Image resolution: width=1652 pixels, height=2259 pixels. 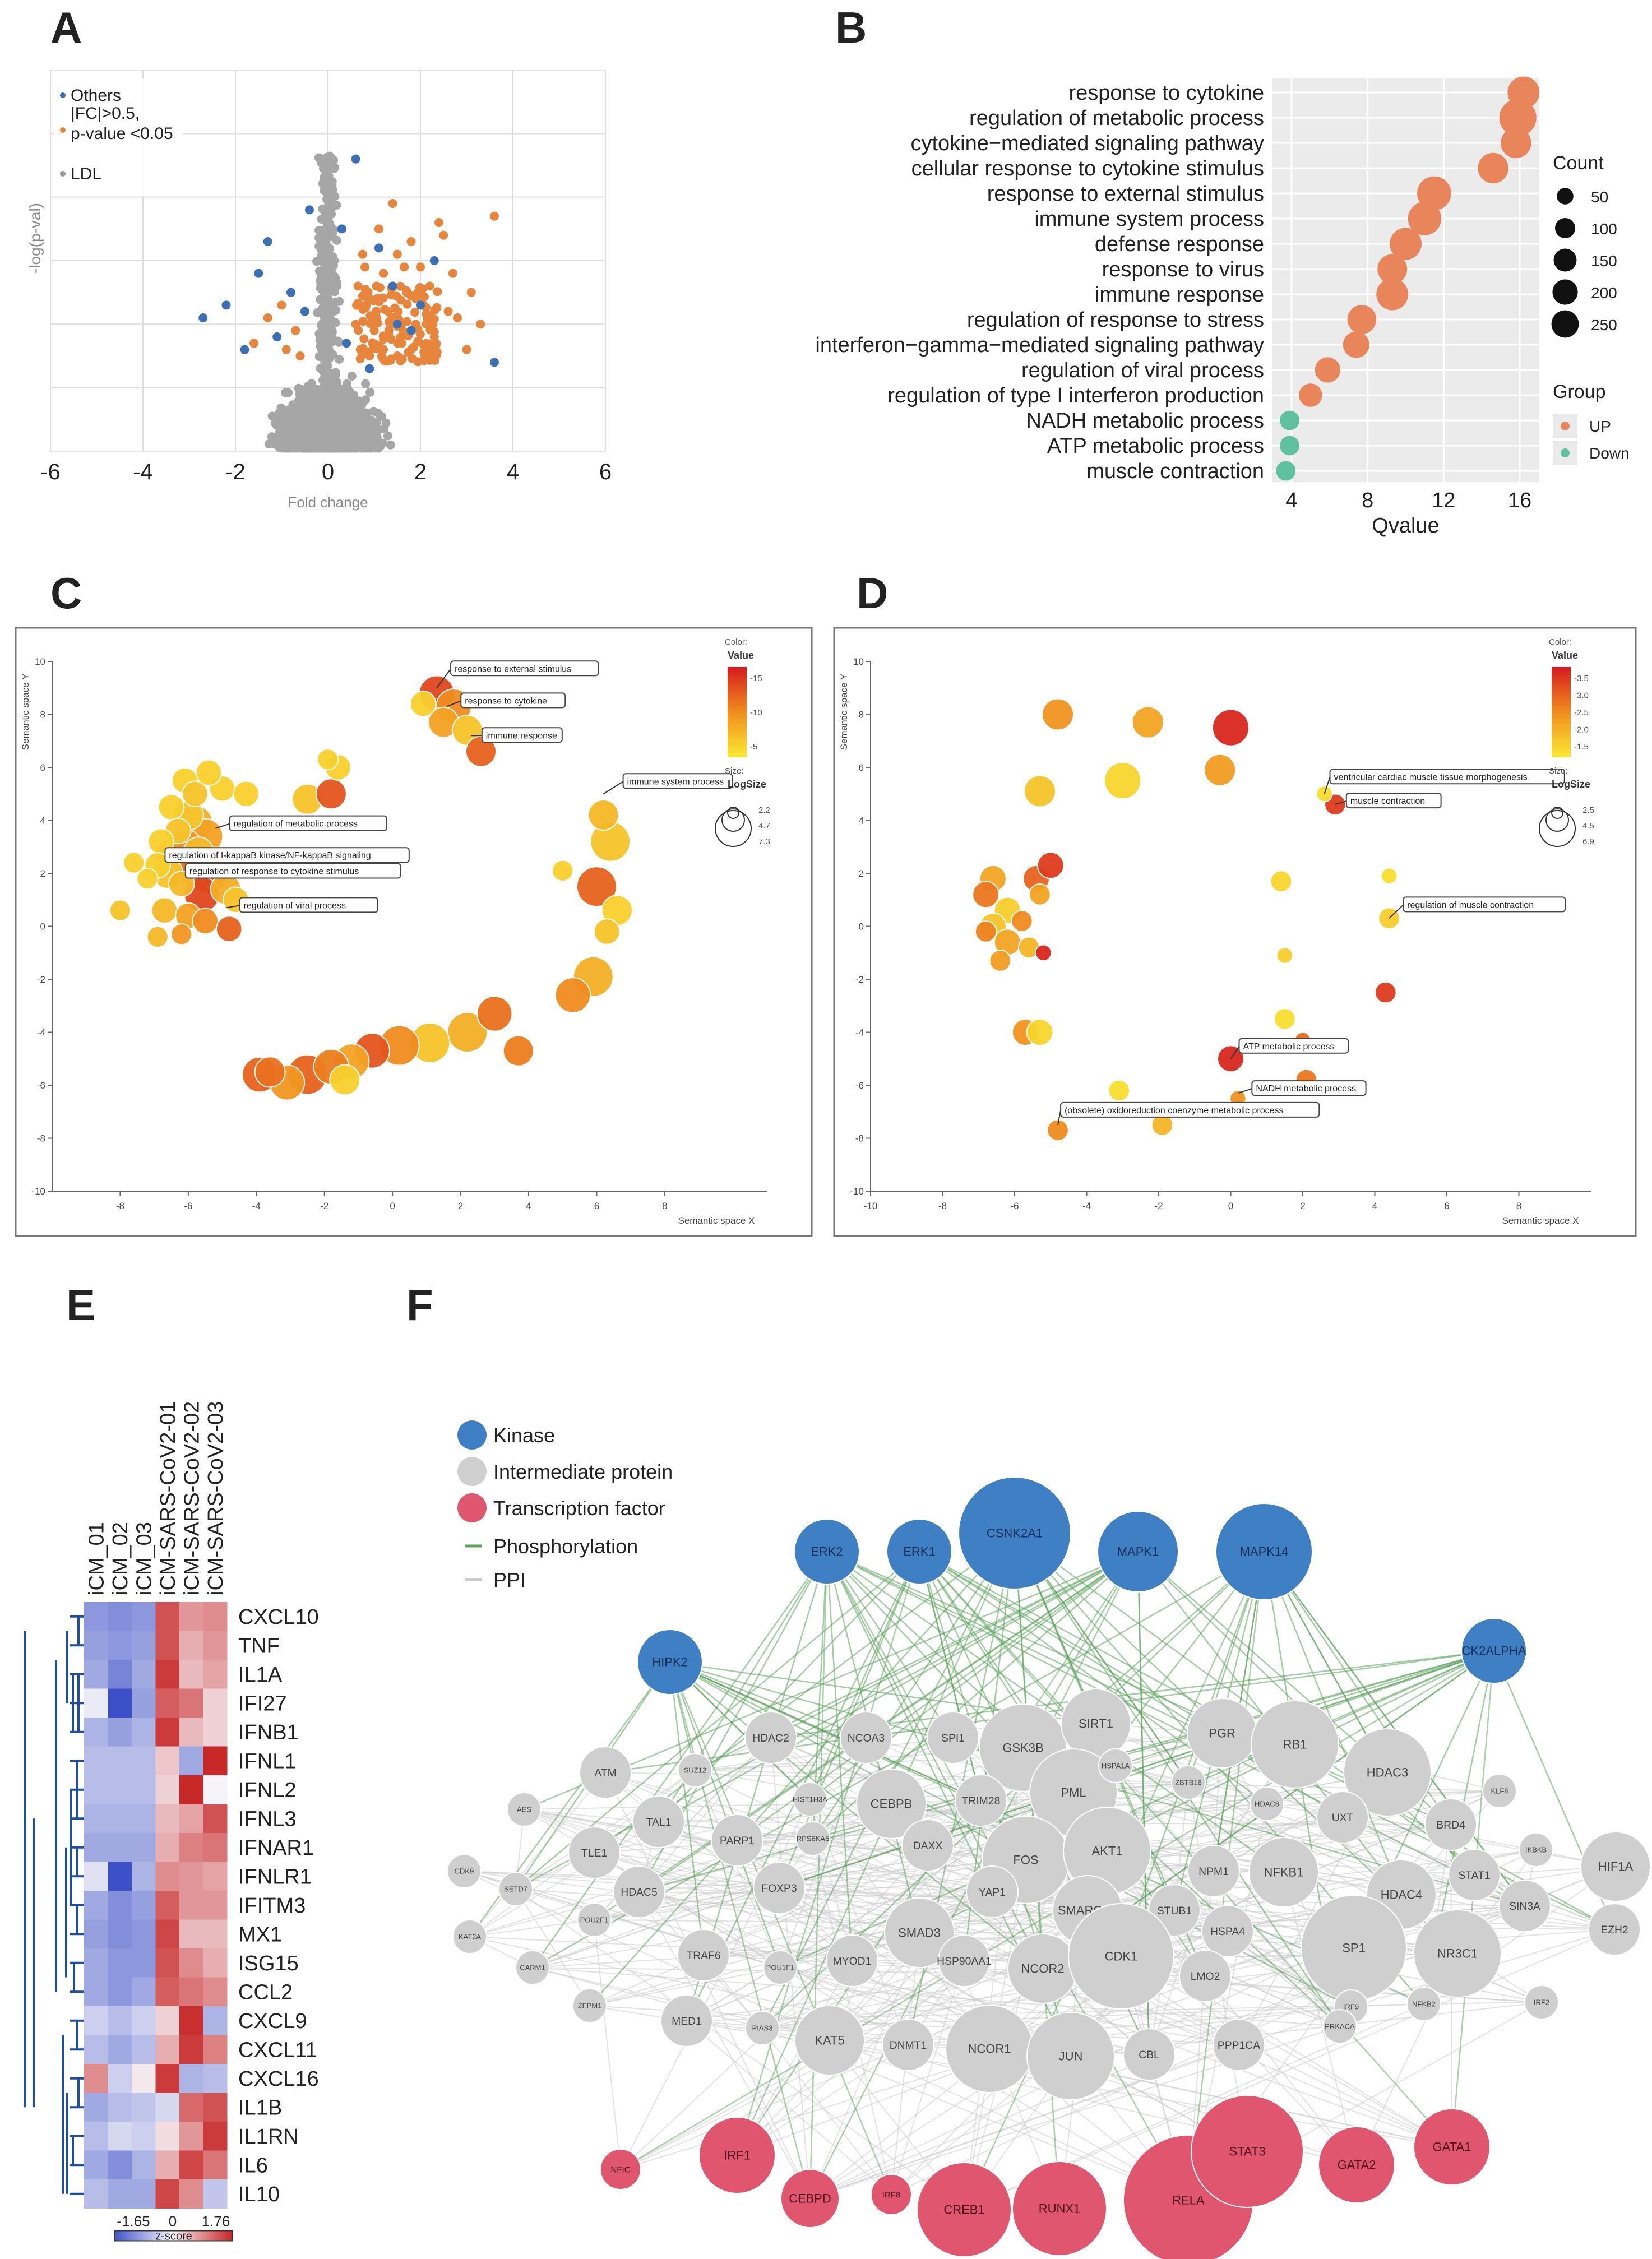 What do you see at coordinates (80, 1305) in the screenshot?
I see `panel-letter-e: E` at bounding box center [80, 1305].